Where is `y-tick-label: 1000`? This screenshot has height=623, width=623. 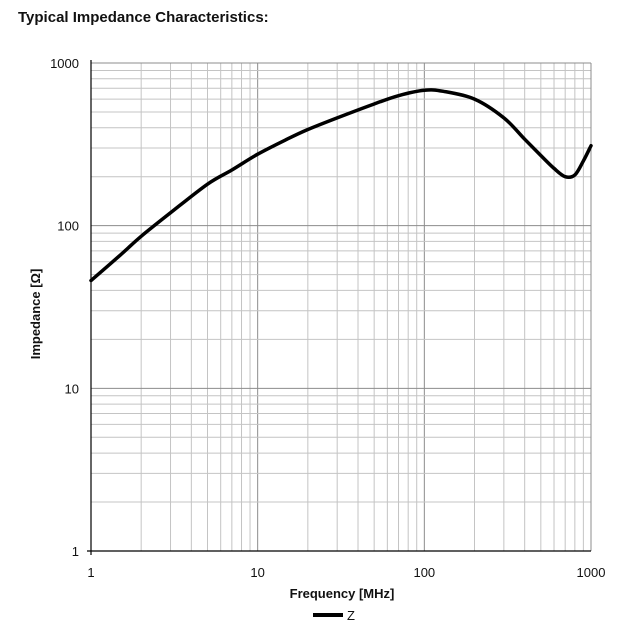
y-tick-label: 1000 is located at coordinates (64, 63).